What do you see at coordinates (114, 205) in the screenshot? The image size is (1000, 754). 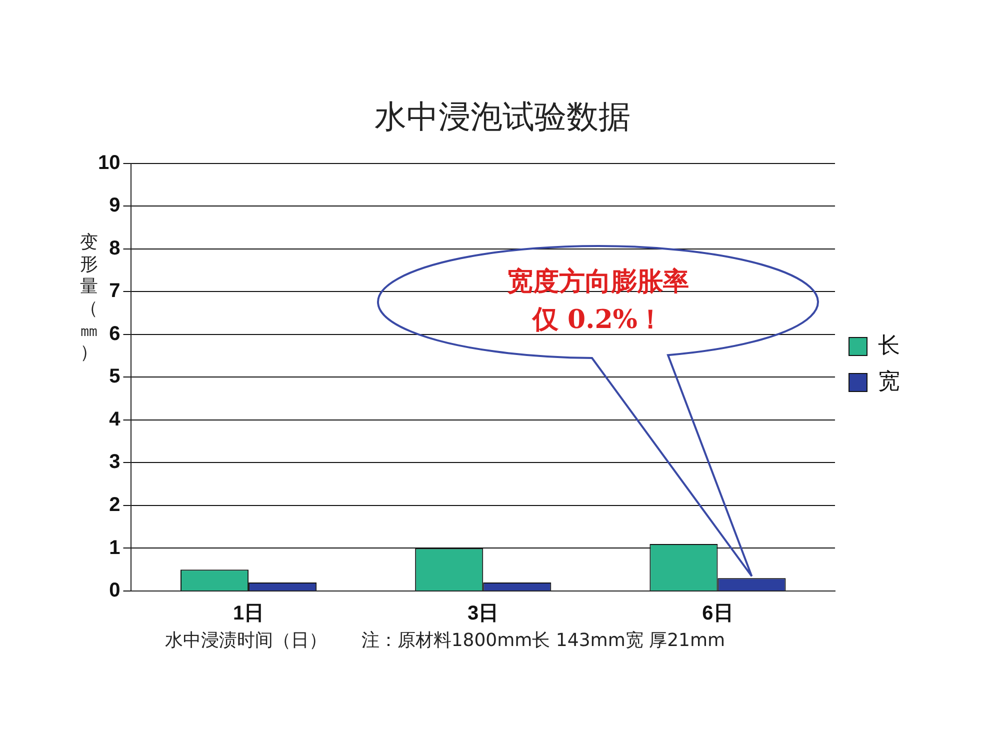 I see `y-tick-label: 9` at bounding box center [114, 205].